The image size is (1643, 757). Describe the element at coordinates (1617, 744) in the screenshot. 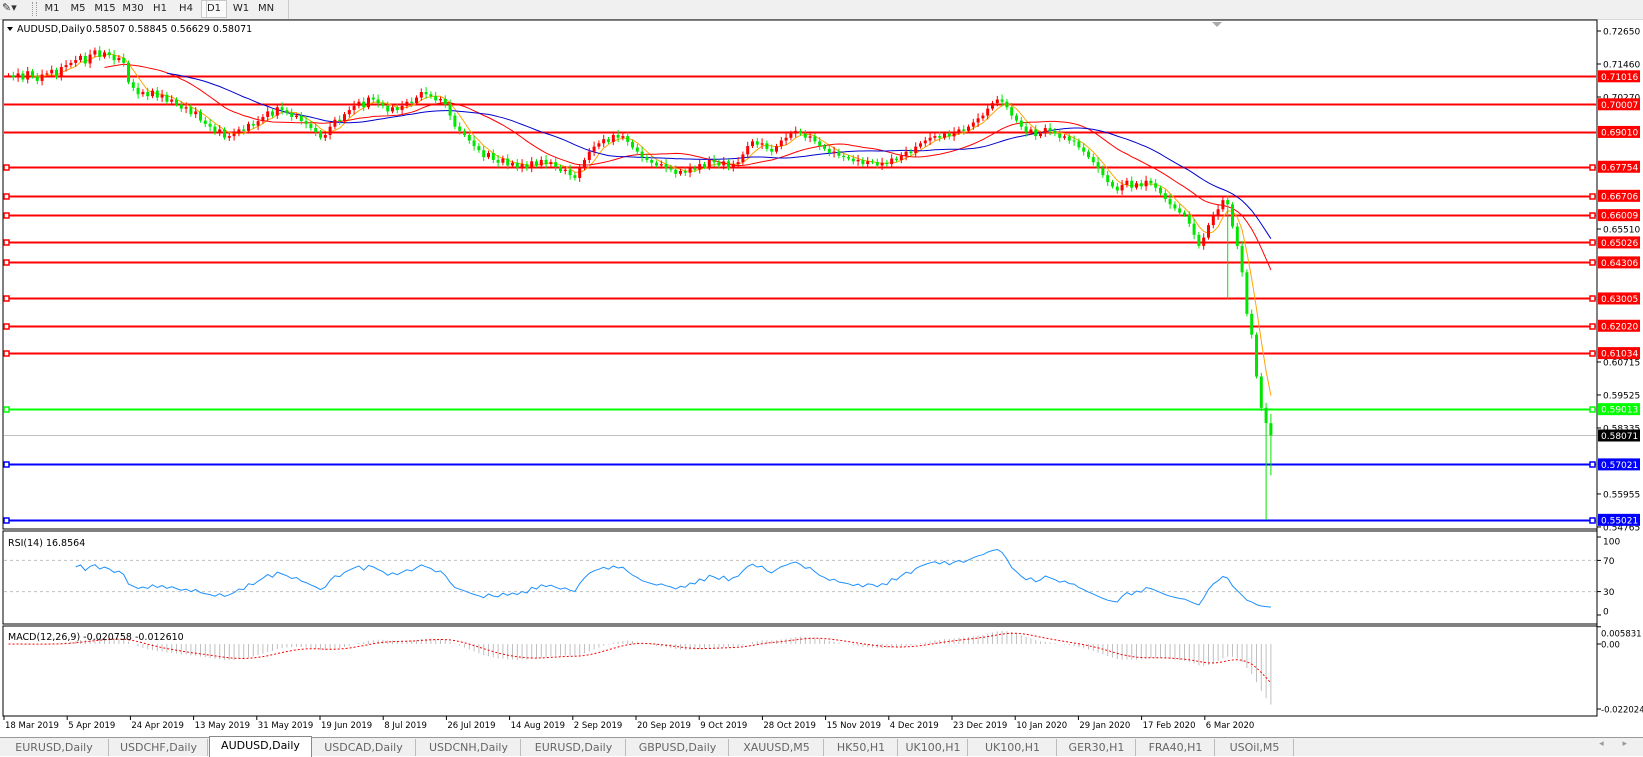

I see `tab-scroll-arrows: ◂ ▸` at that location.